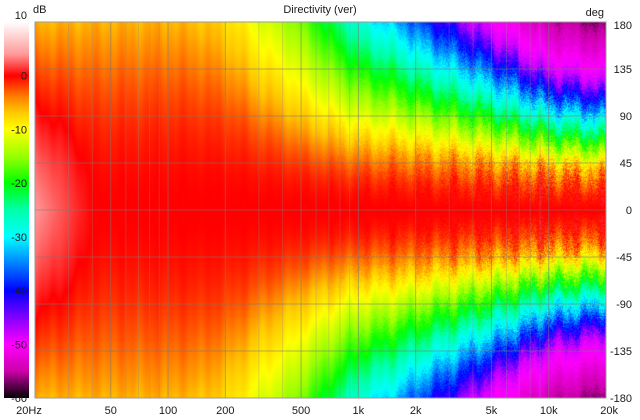  What do you see at coordinates (623, 70) in the screenshot?
I see `y-tick-label: 135` at bounding box center [623, 70].